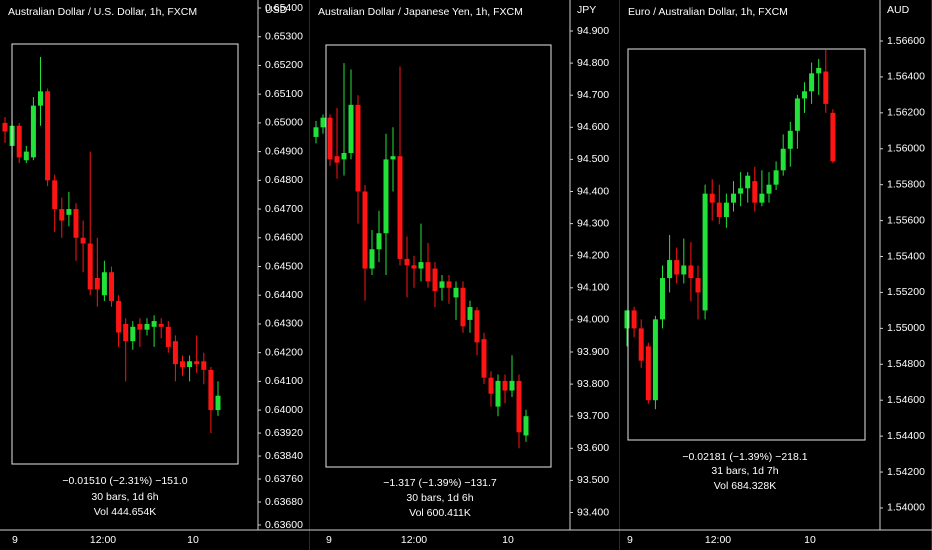 The height and width of the screenshot is (550, 932). What do you see at coordinates (284, 37) in the screenshot?
I see `y-tick-label: 0.65300` at bounding box center [284, 37].